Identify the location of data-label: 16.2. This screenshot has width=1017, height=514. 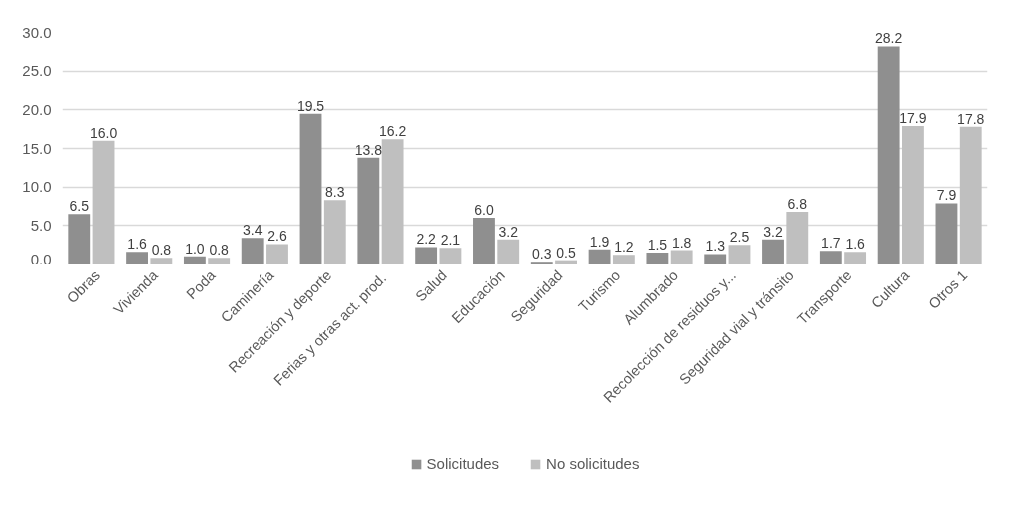
(392, 131).